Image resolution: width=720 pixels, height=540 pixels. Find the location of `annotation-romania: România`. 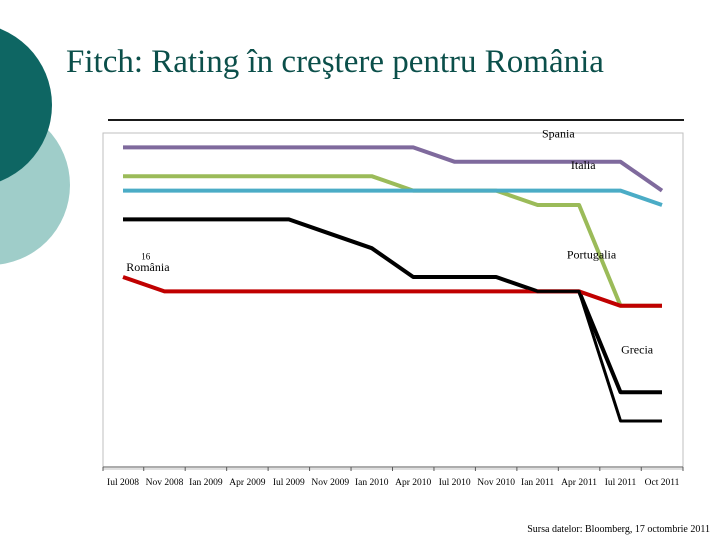

annotation-romania: România is located at coordinates (148, 267).